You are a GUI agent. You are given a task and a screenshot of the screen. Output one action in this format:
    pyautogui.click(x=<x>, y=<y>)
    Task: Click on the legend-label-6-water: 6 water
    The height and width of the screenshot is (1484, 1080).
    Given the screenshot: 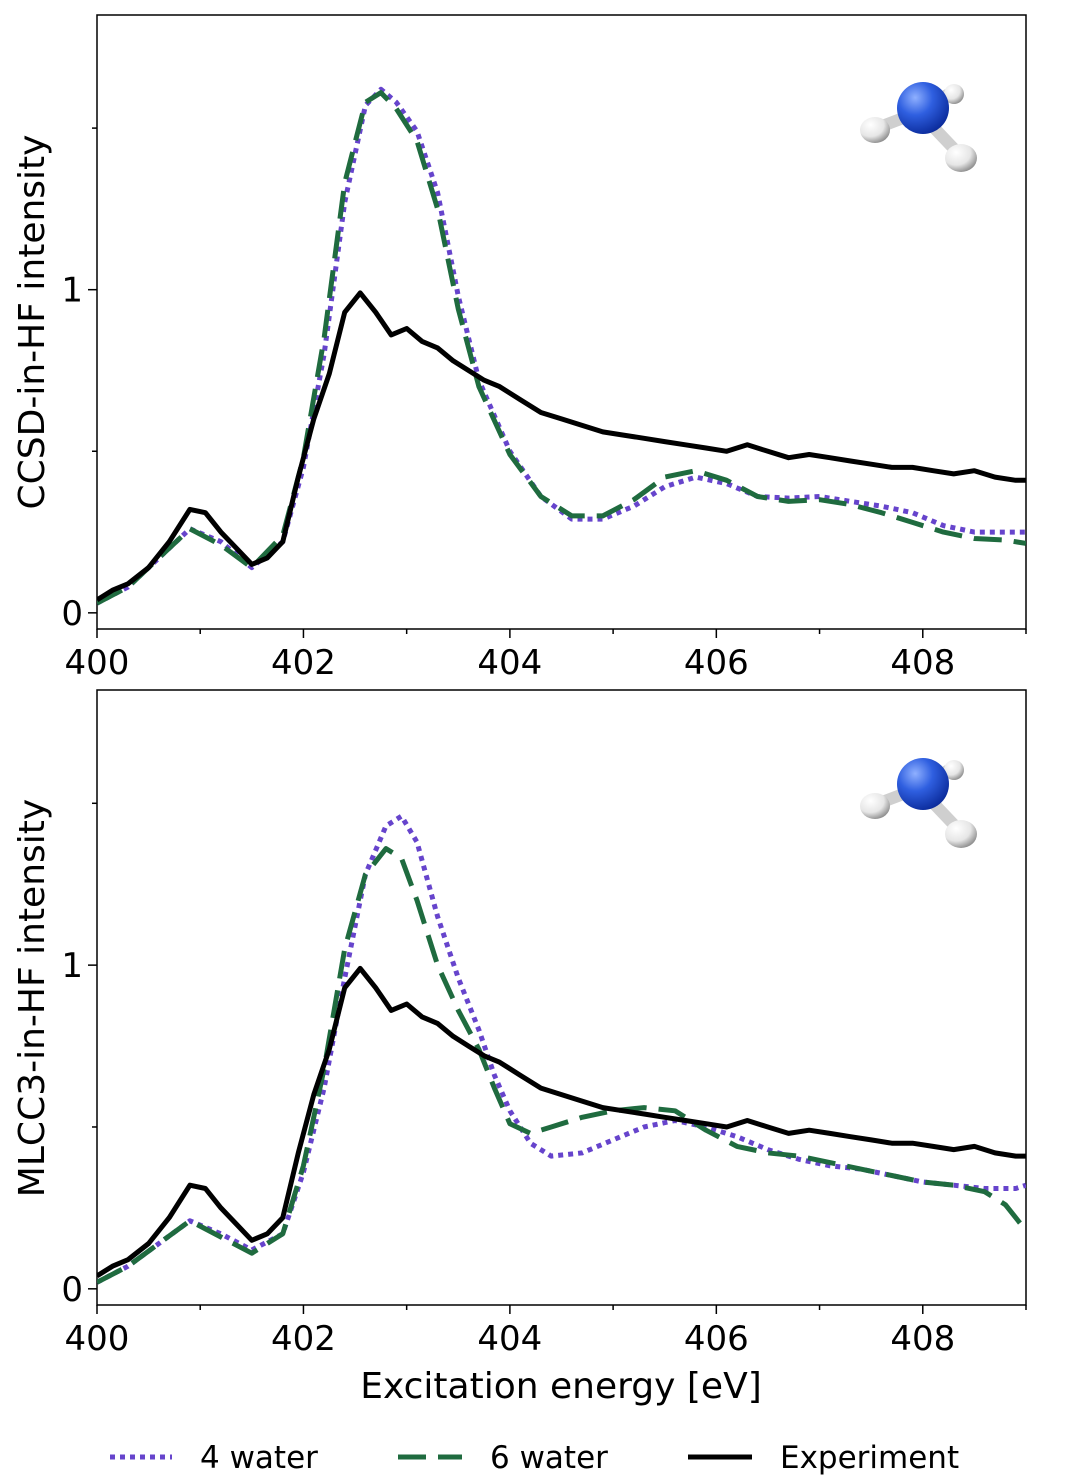 What is the action you would take?
    pyautogui.click(x=549, y=1458)
    